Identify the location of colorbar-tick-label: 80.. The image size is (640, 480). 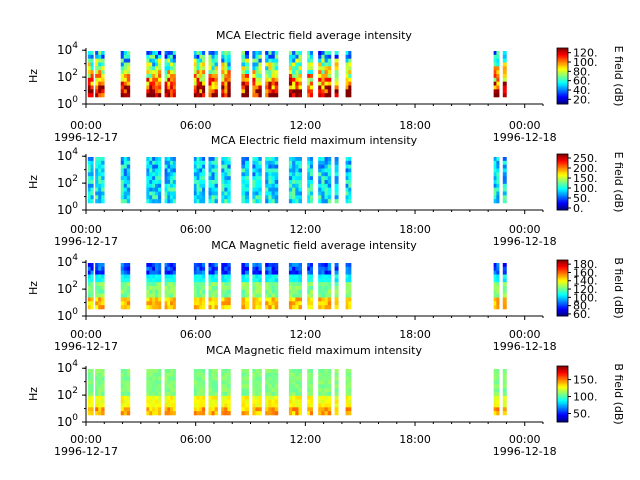
(582, 306).